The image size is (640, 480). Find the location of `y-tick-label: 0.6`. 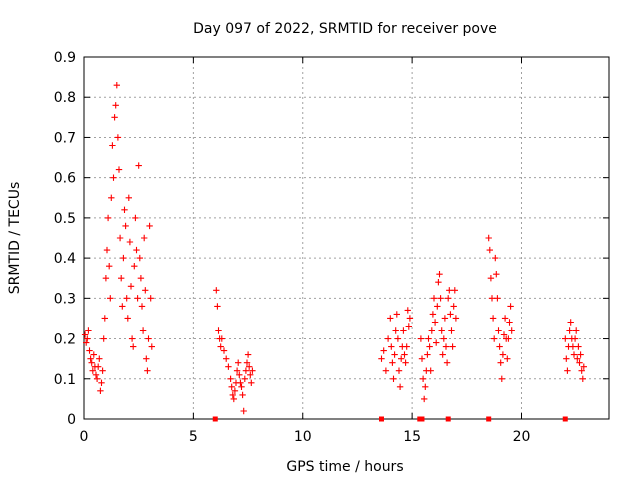

y-tick-label: 0.6 is located at coordinates (65, 179).